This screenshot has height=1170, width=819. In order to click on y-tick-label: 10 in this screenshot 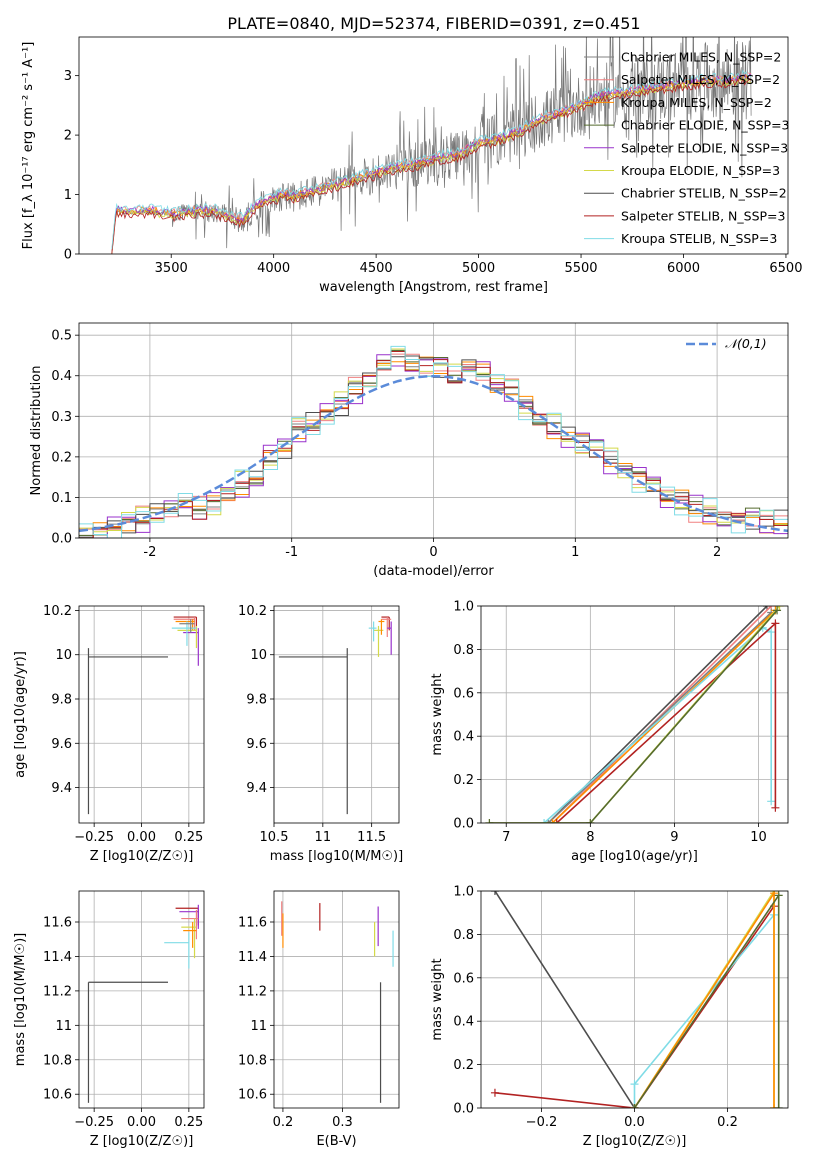, I will do `click(258, 655)`.